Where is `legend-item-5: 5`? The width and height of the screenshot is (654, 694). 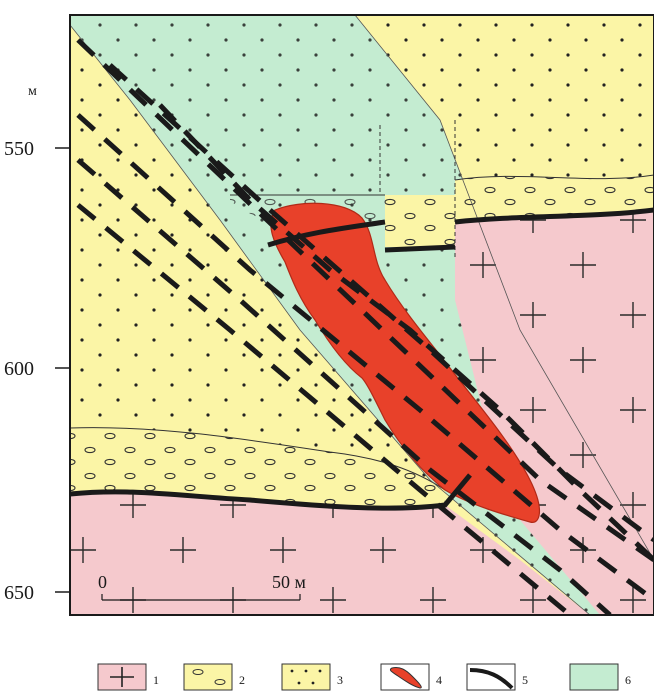
legend-item-5: 5 is located at coordinates (497, 677).